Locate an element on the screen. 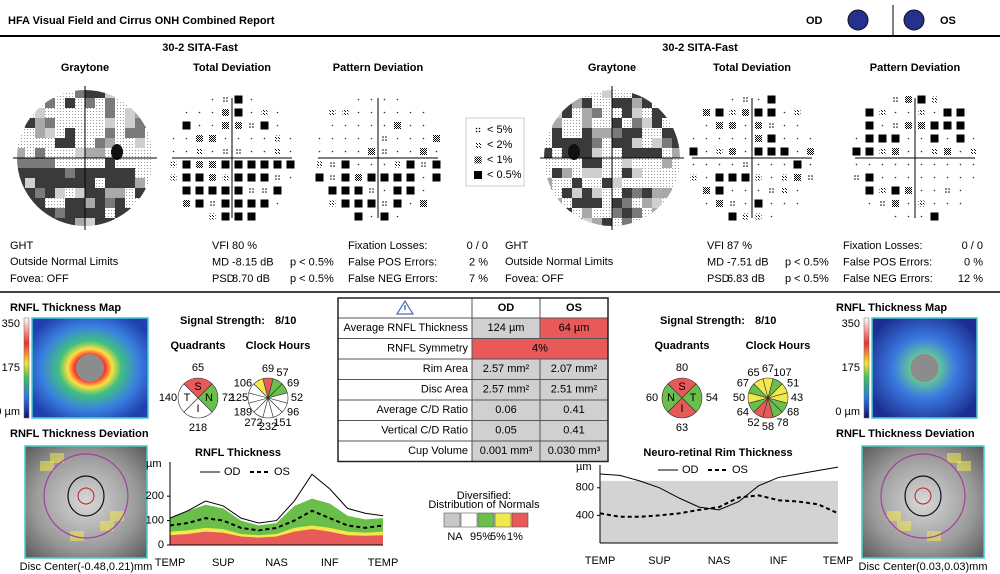 The width and height of the screenshot is (1000, 574). deviation-patch is located at coordinates (964, 466).